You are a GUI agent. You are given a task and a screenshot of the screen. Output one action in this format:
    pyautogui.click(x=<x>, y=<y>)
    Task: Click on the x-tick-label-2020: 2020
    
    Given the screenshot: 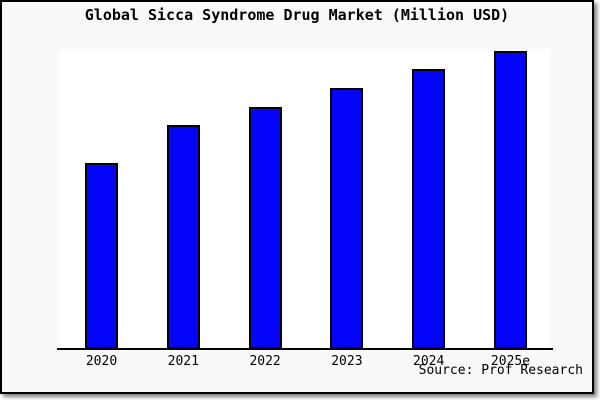 What is the action you would take?
    pyautogui.click(x=101, y=361)
    